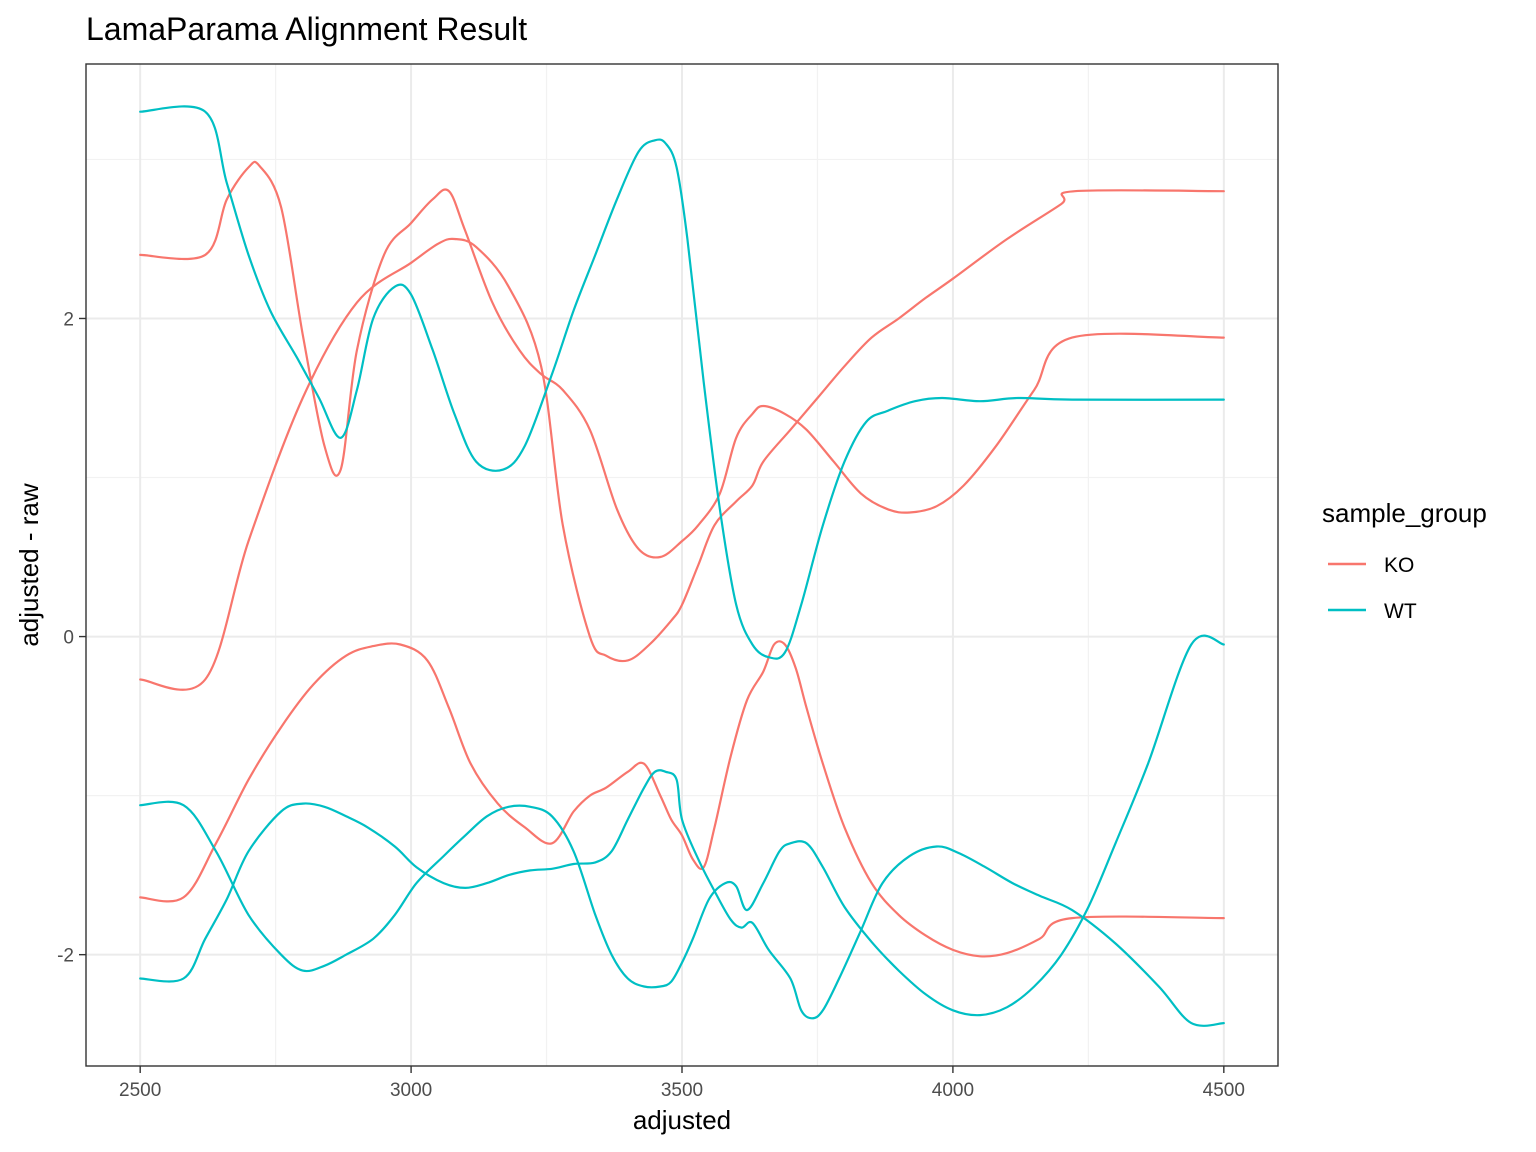 Image resolution: width=1536 pixels, height=1152 pixels. Describe the element at coordinates (306, 29) in the screenshot. I see `chart-title: LamaParama Alignment Result` at that location.